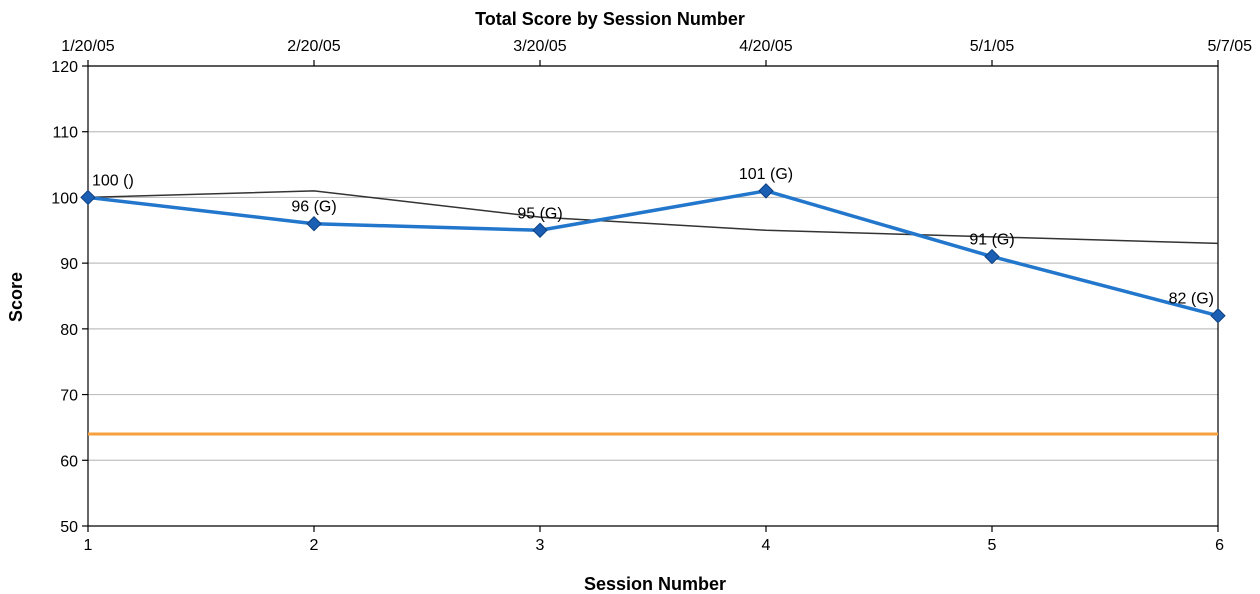  What do you see at coordinates (69, 527) in the screenshot?
I see `y-tick-label: 50` at bounding box center [69, 527].